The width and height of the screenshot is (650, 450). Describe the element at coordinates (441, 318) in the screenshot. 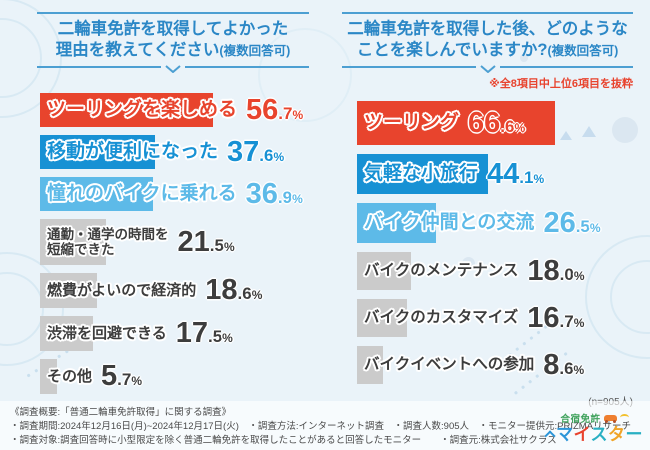

I see `bar-label: バイクのカスタマイズ` at that location.